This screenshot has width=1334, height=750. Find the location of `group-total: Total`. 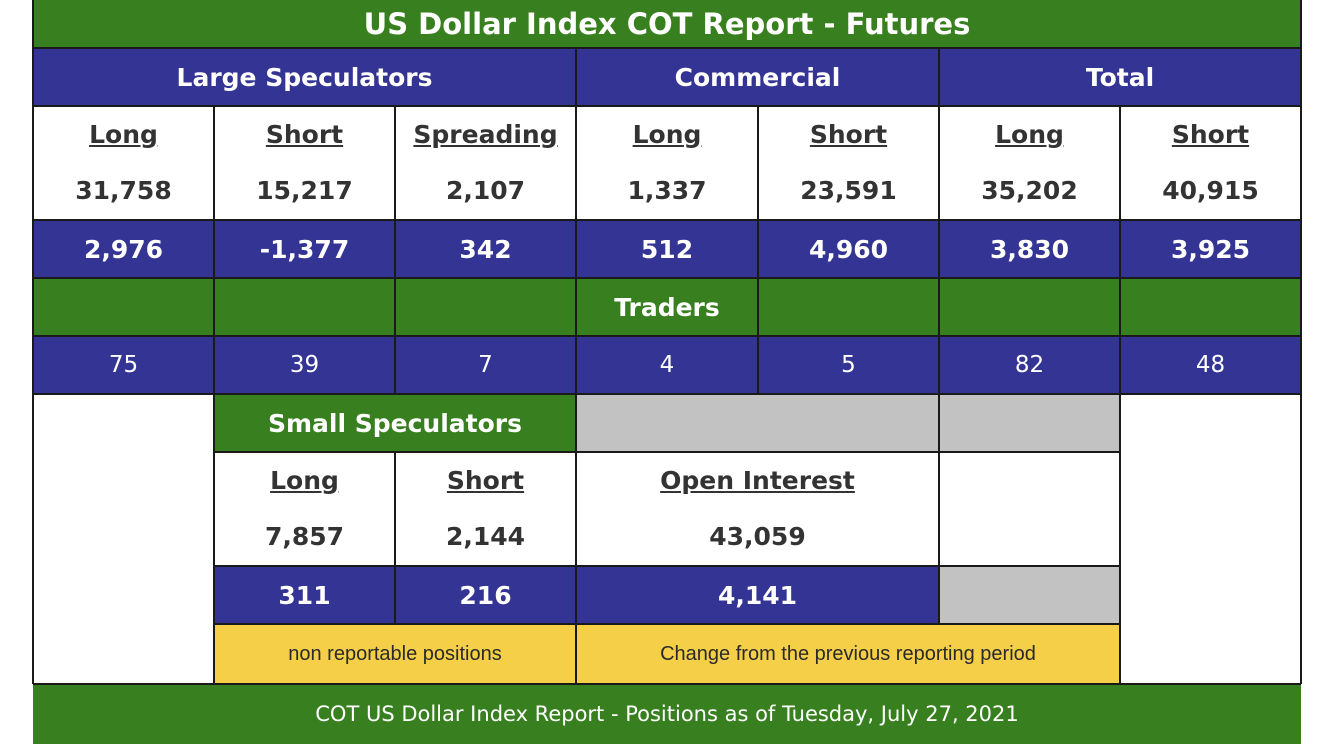

group-total: Total is located at coordinates (1120, 77).